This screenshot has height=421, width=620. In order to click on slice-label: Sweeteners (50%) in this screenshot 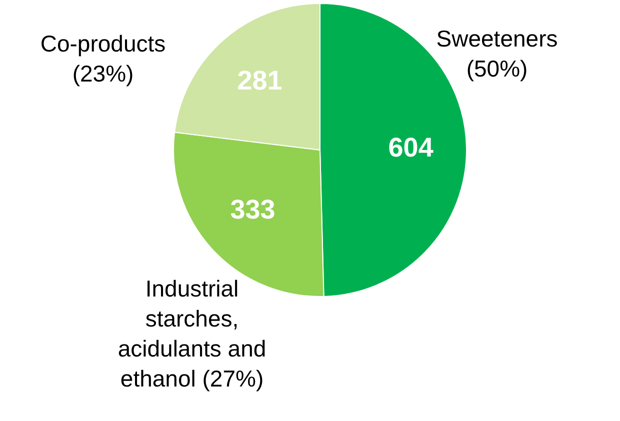, I will do `click(497, 53)`.